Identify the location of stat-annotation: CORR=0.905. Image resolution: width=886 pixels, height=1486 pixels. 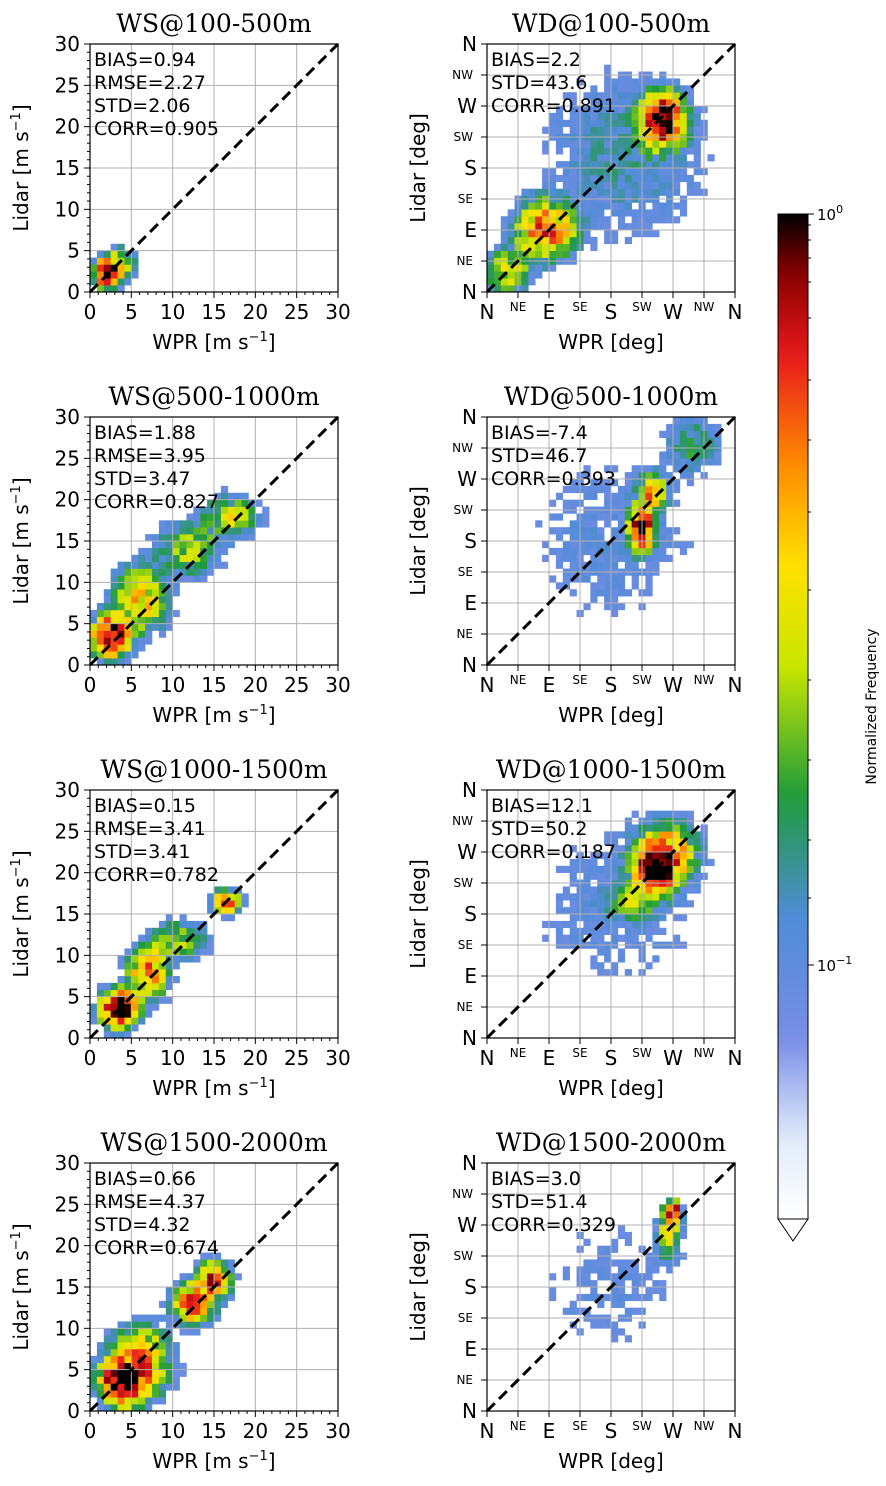
(156, 129).